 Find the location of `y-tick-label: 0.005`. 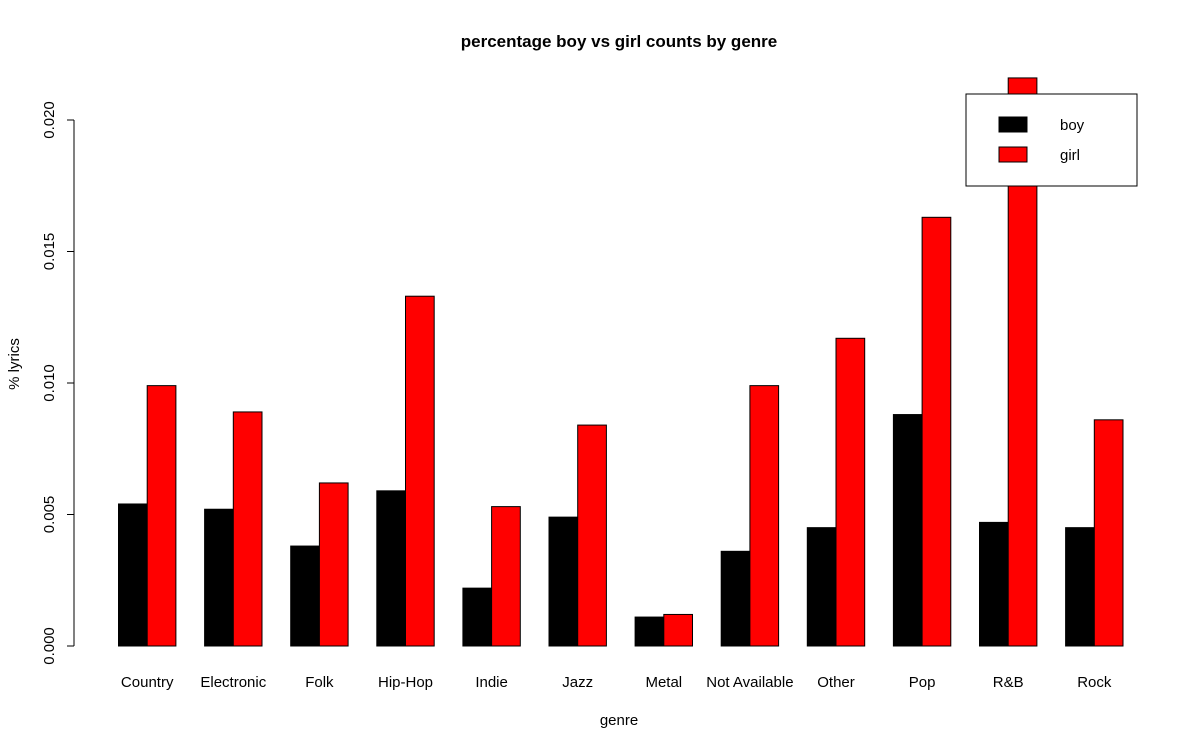

y-tick-label: 0.005 is located at coordinates (49, 515).